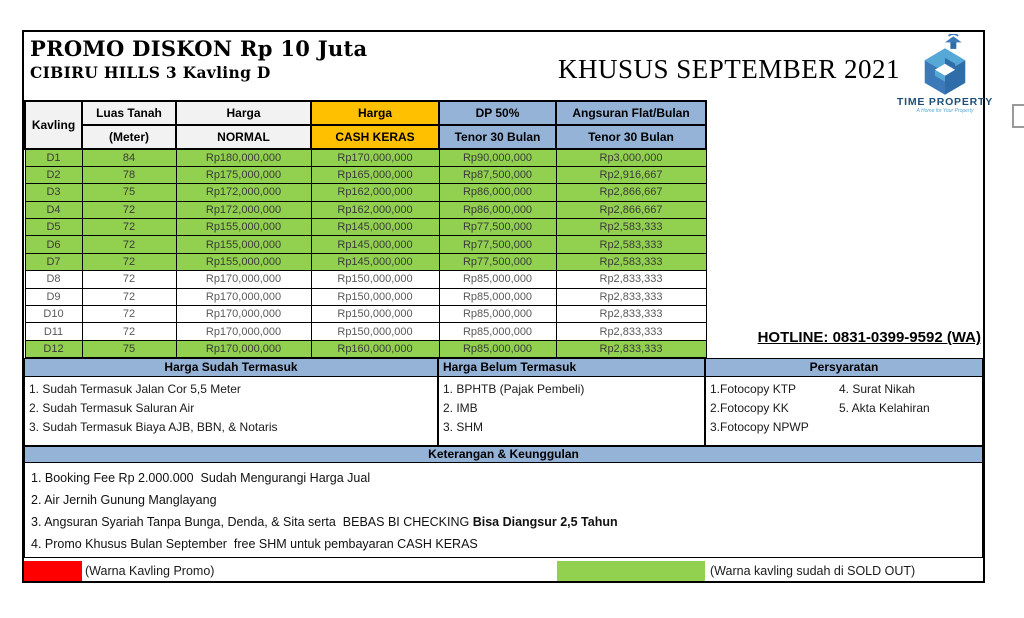 The image size is (1024, 618). I want to click on col-header-angsuran-2: Tenor 30 Bulan, so click(631, 137).